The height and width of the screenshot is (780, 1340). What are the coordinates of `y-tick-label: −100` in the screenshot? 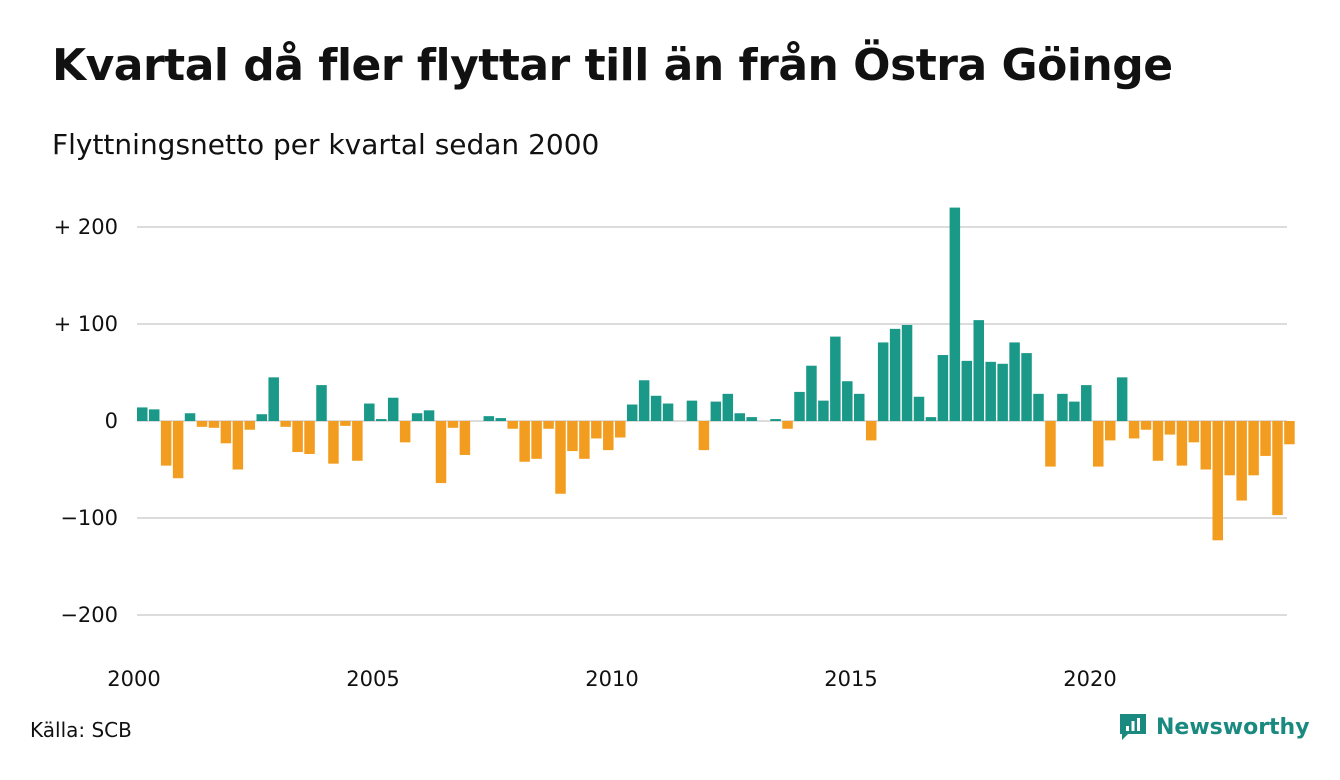 It's located at (89, 518).